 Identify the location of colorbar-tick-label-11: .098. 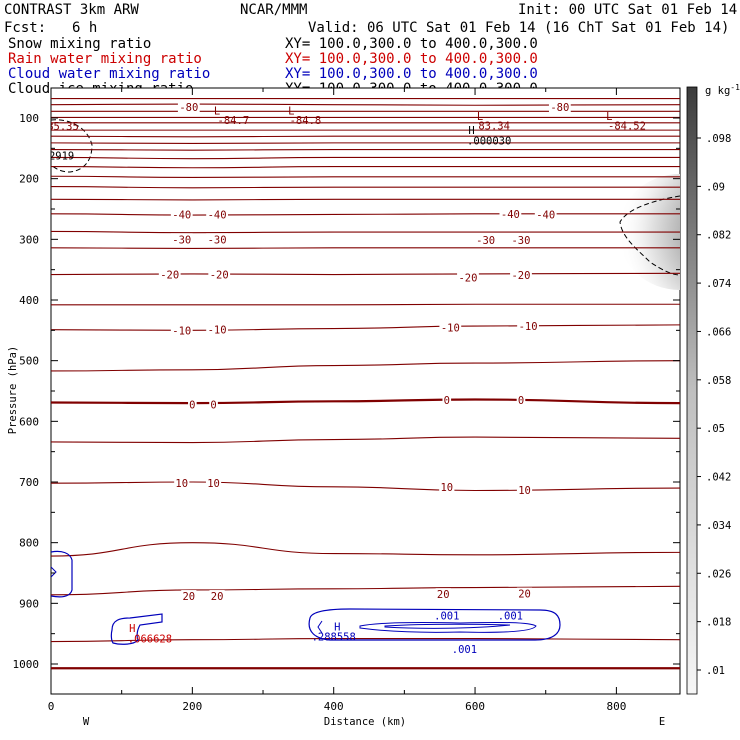
(718, 139).